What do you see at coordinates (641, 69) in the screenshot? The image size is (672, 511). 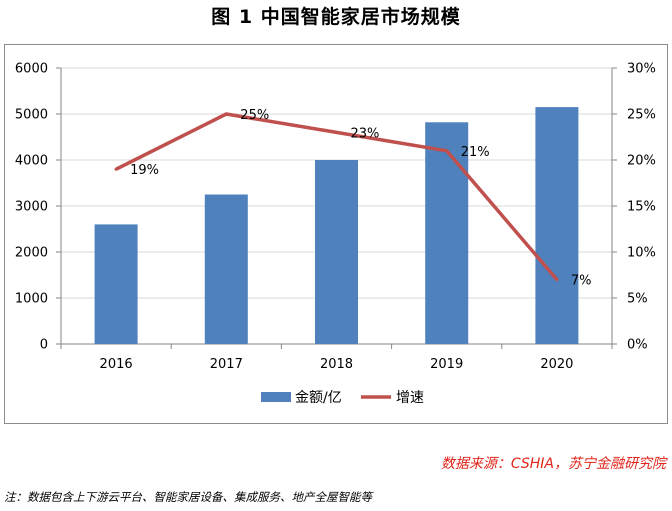 I see `y-right-tick-label: 30%` at bounding box center [641, 69].